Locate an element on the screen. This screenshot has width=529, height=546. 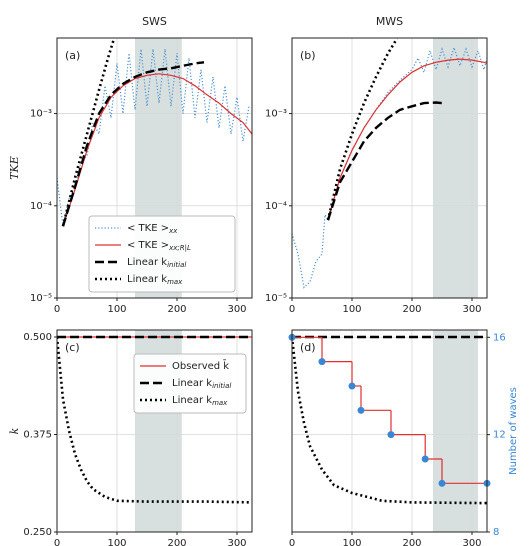
legend-label: Observed k̄ is located at coordinates (200, 365).